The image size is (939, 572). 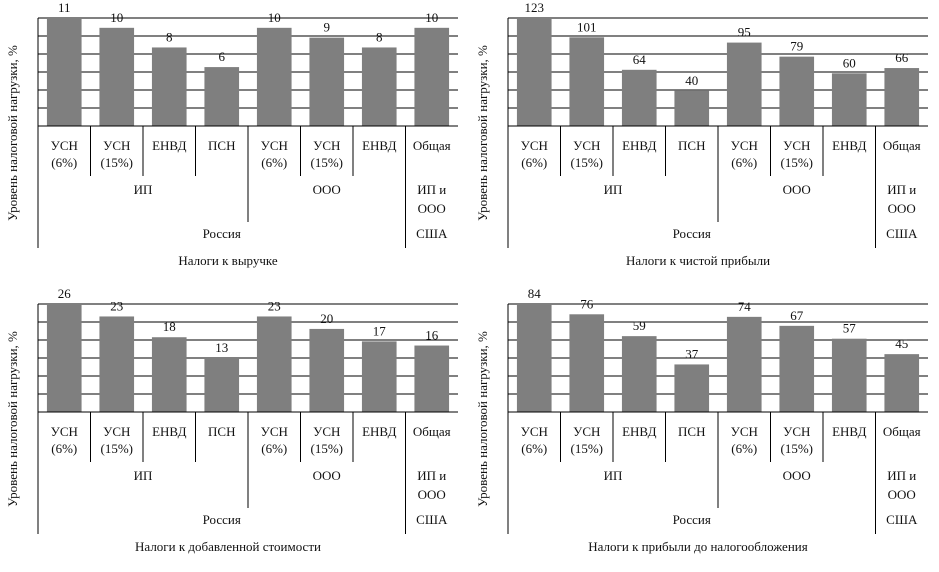 I want to click on data-label: 66, so click(x=902, y=57).